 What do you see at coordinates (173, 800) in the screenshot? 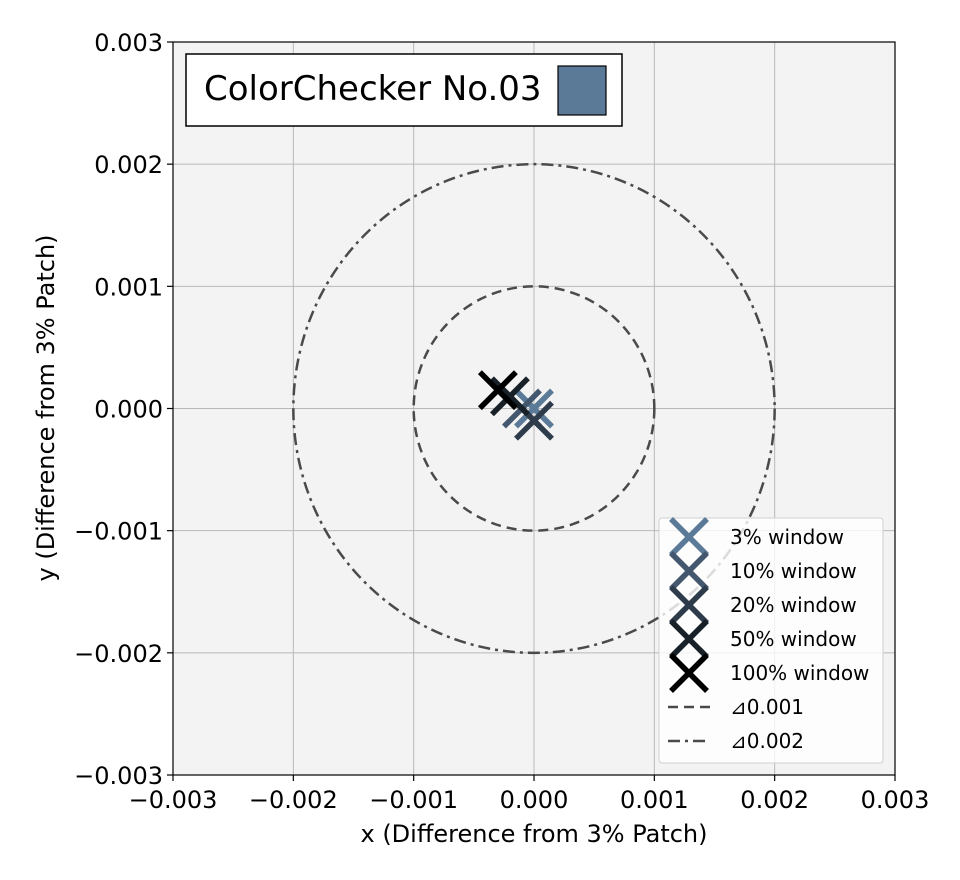
I see `x-tick-label: −0.003` at bounding box center [173, 800].